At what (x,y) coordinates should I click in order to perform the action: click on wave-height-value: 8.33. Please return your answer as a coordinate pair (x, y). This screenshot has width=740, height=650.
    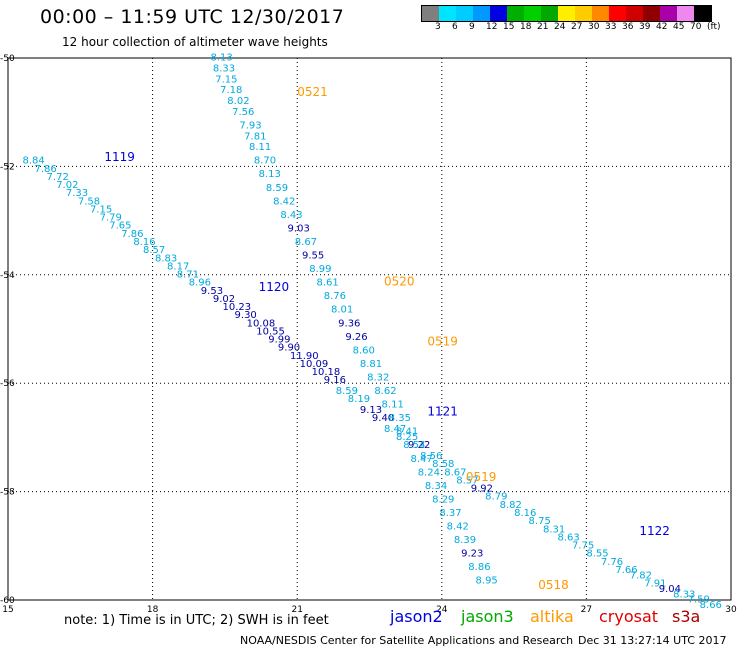
    Looking at the image, I should click on (224, 69).